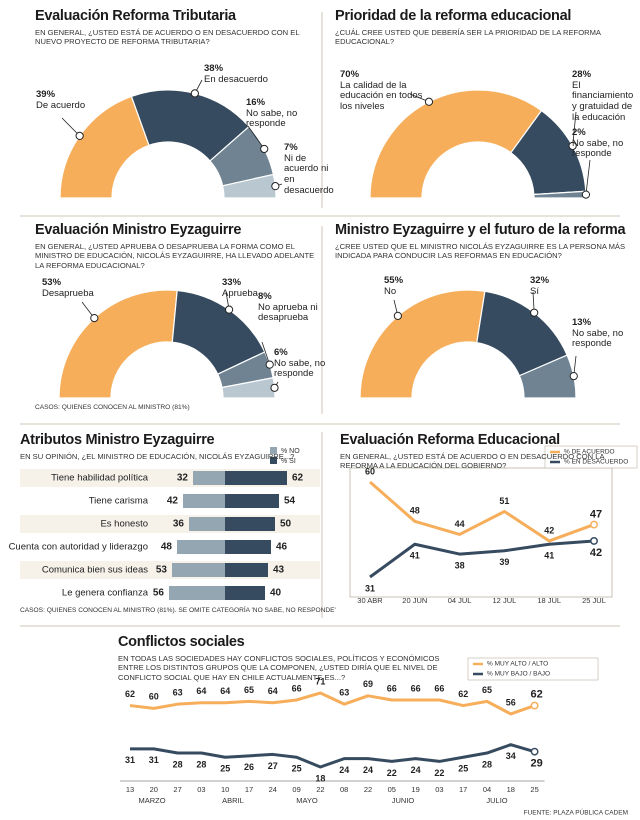  Describe the element at coordinates (487, 789) in the screenshot. I see `x-tick-label: 04` at that location.